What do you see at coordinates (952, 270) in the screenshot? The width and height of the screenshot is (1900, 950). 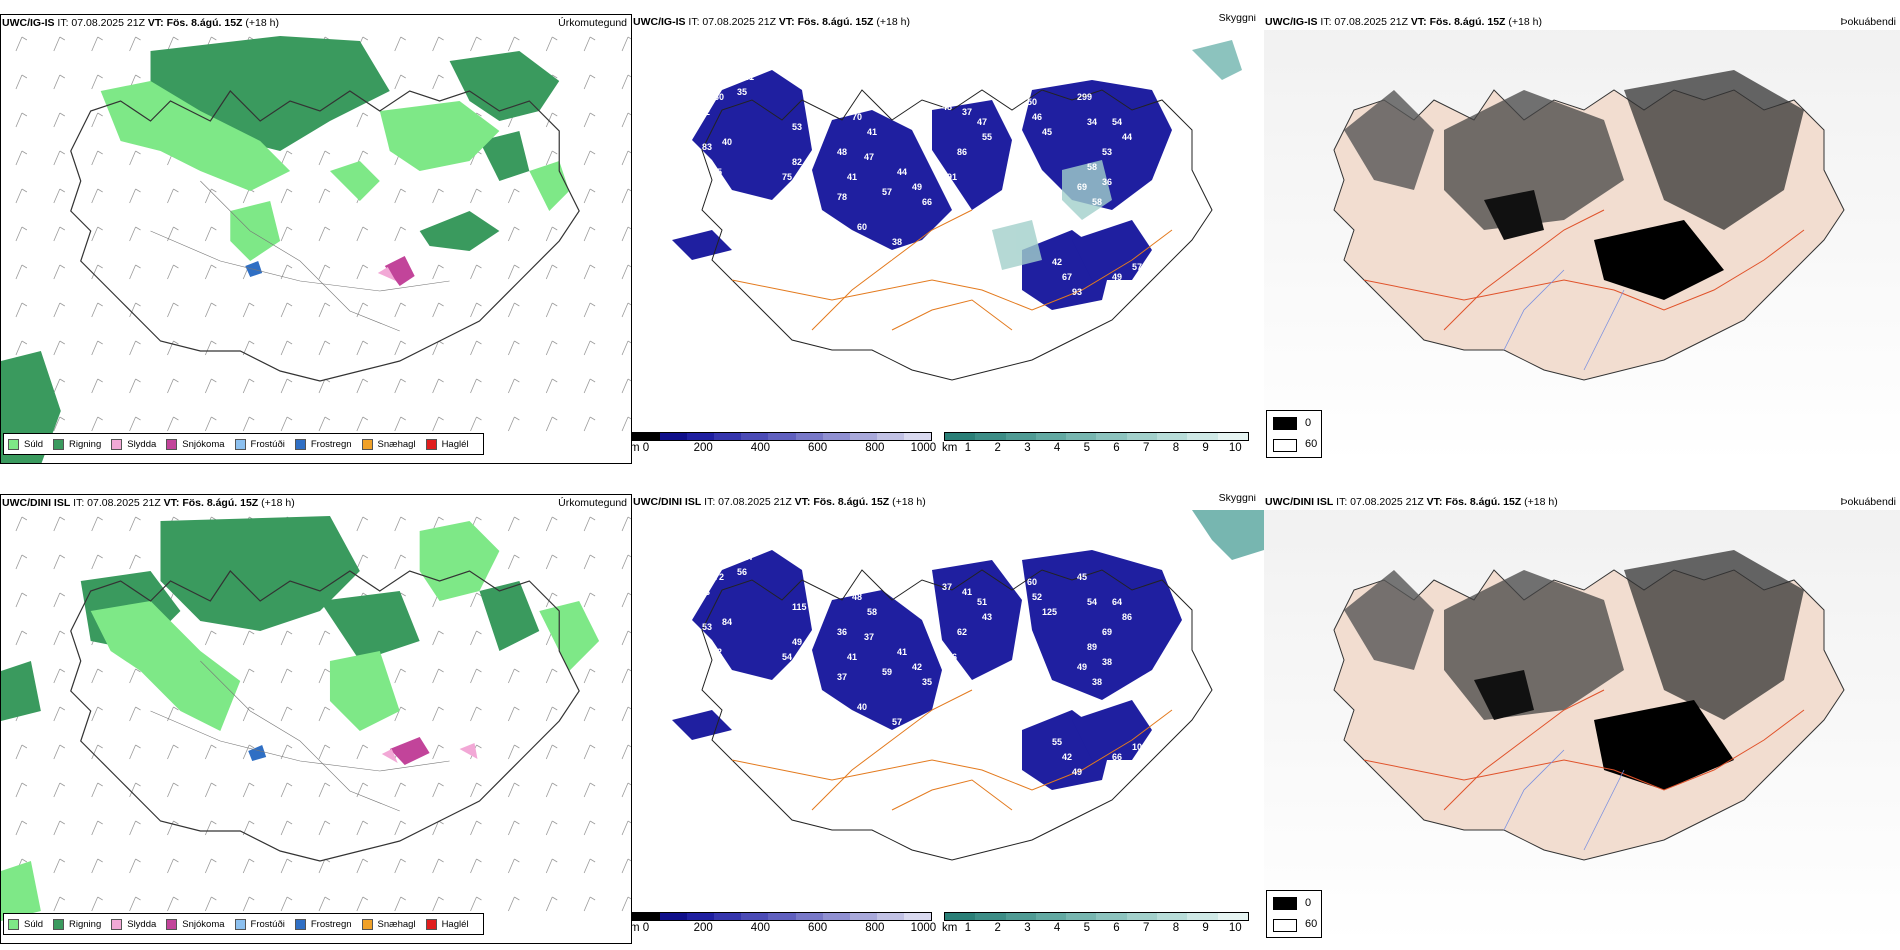 I see `roads` at bounding box center [952, 270].